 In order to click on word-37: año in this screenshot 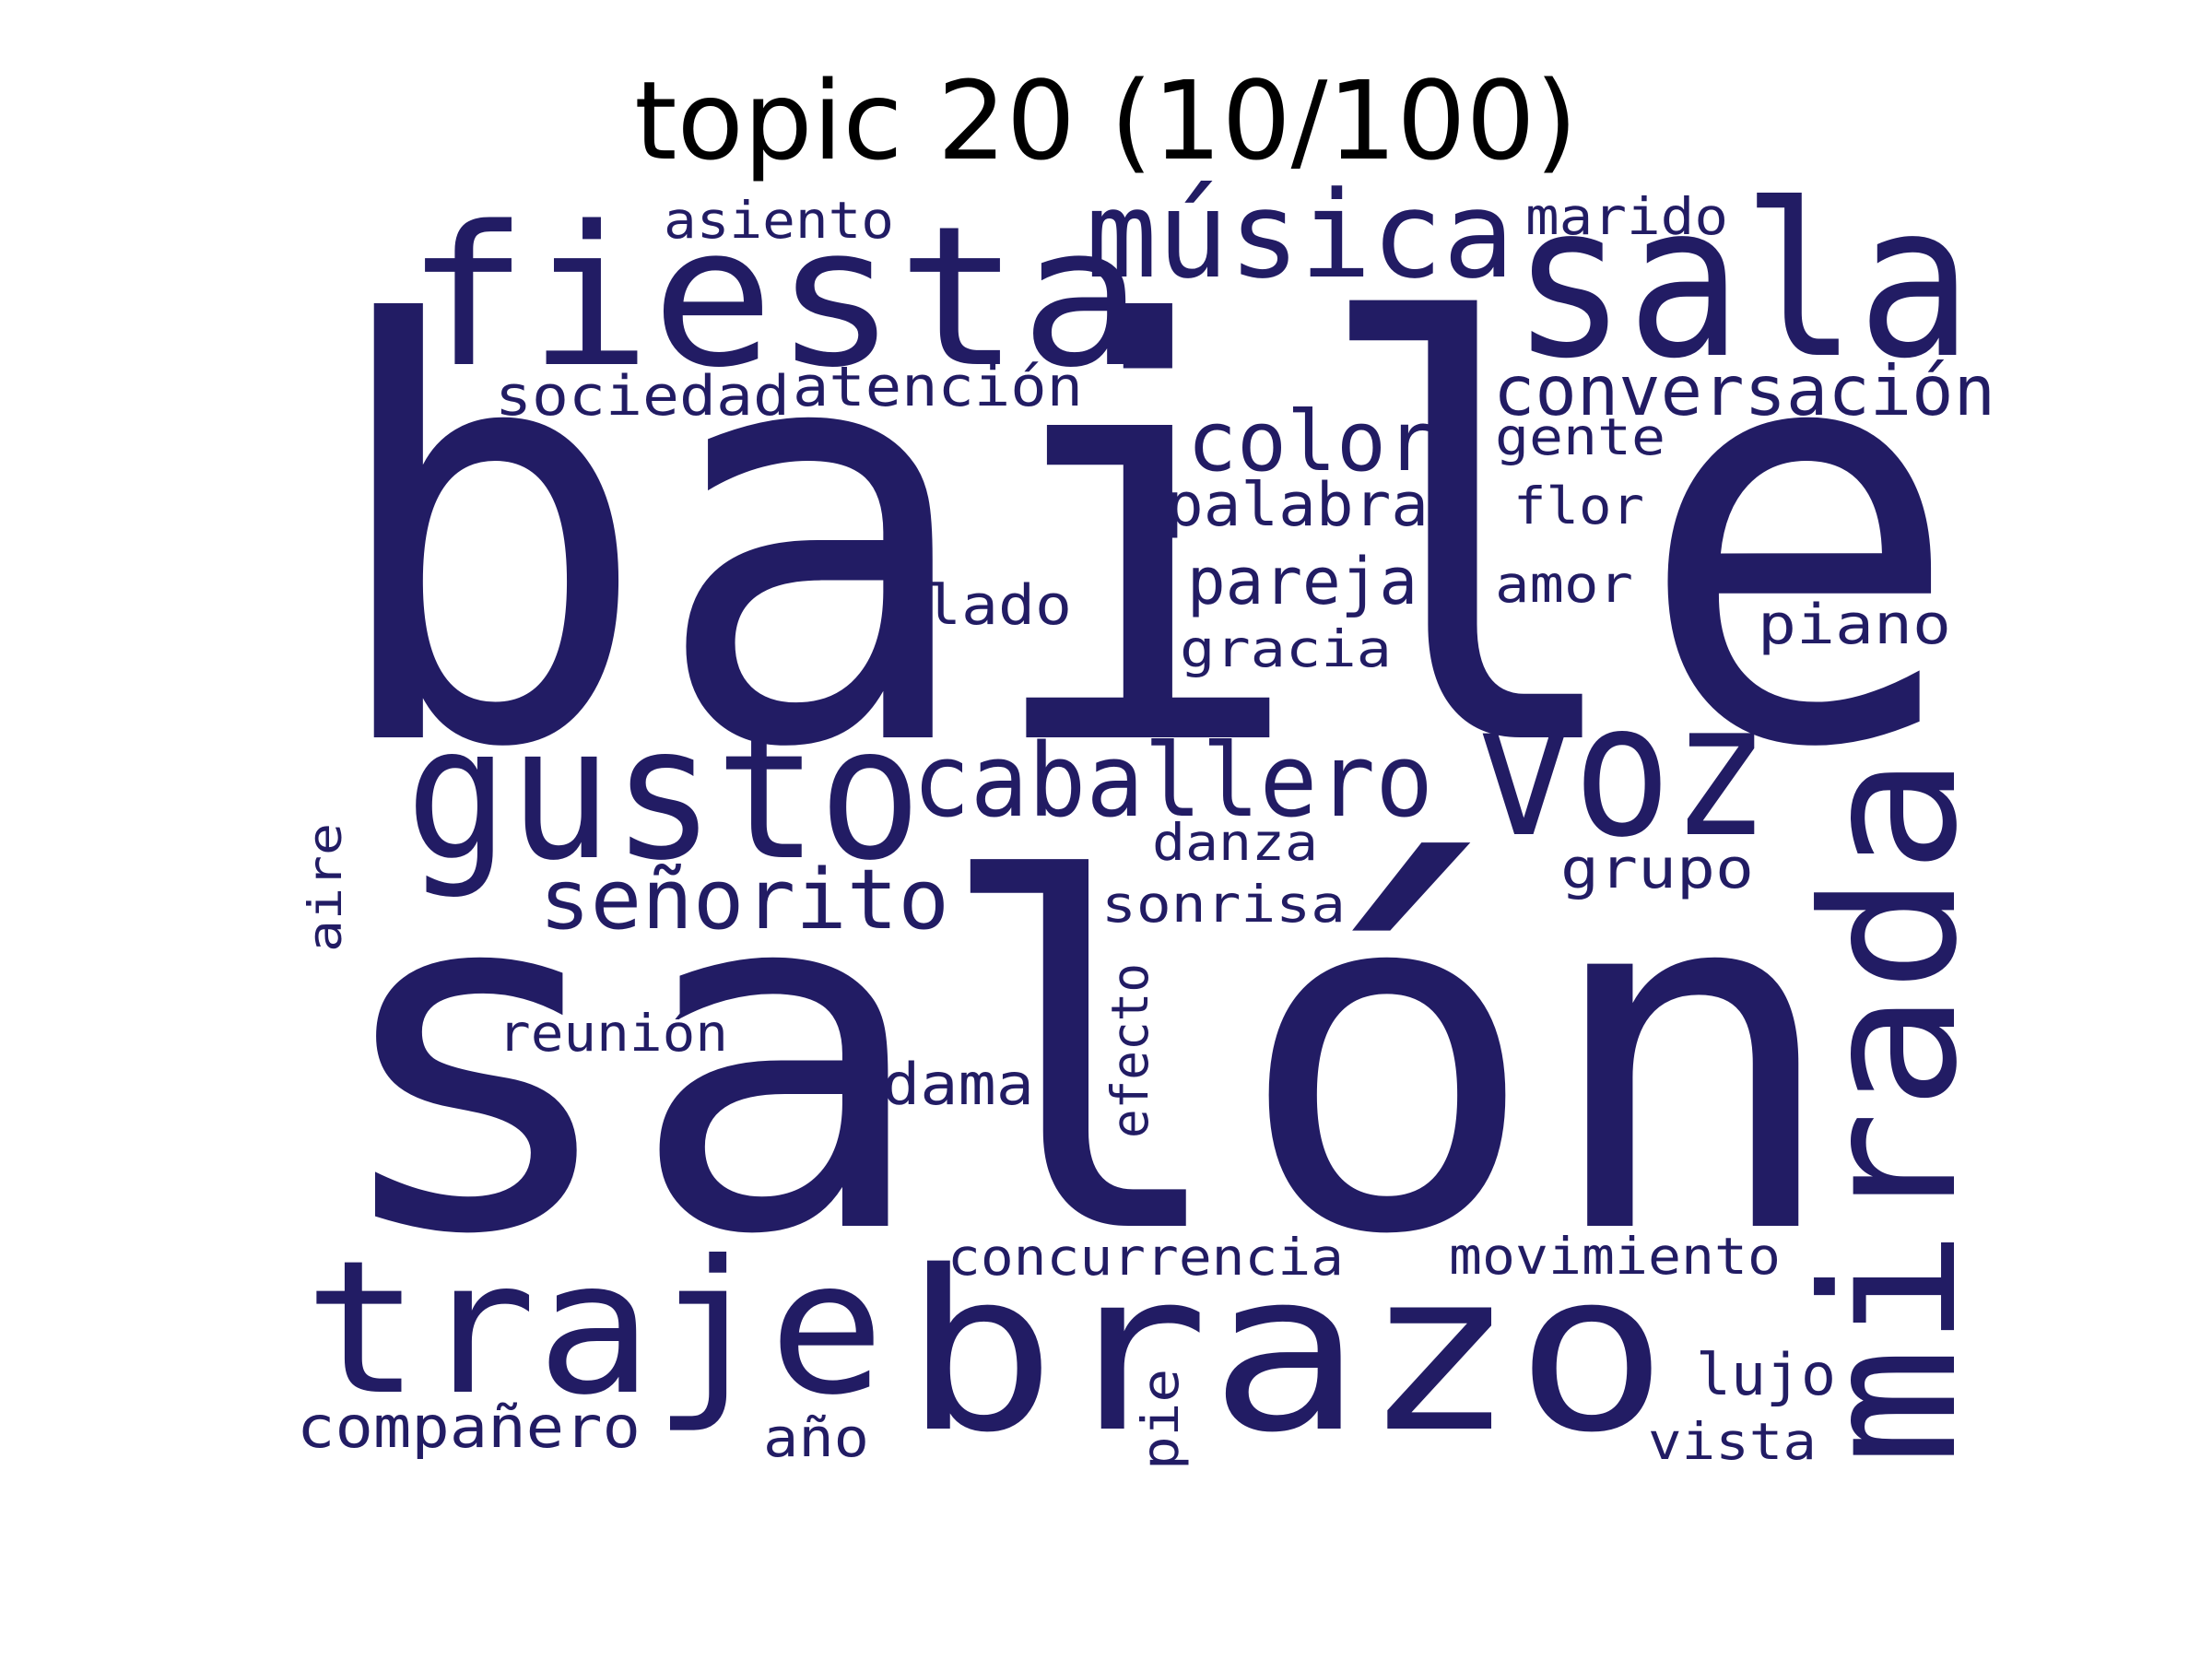, I will do `click(816, 1437)`.